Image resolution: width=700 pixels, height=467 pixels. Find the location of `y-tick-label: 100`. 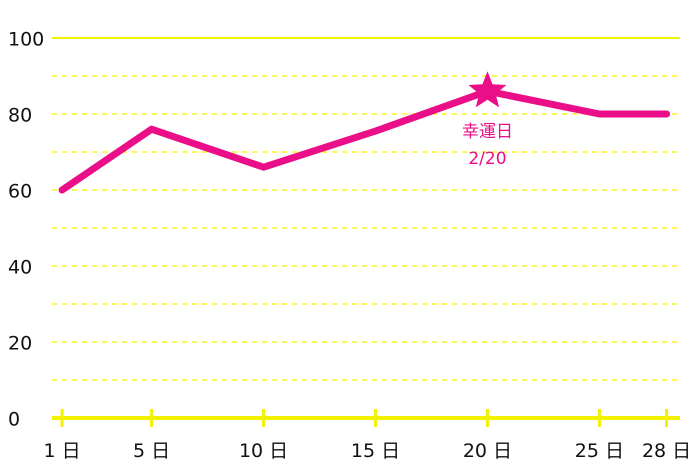

y-tick-label: 100 is located at coordinates (26, 40).